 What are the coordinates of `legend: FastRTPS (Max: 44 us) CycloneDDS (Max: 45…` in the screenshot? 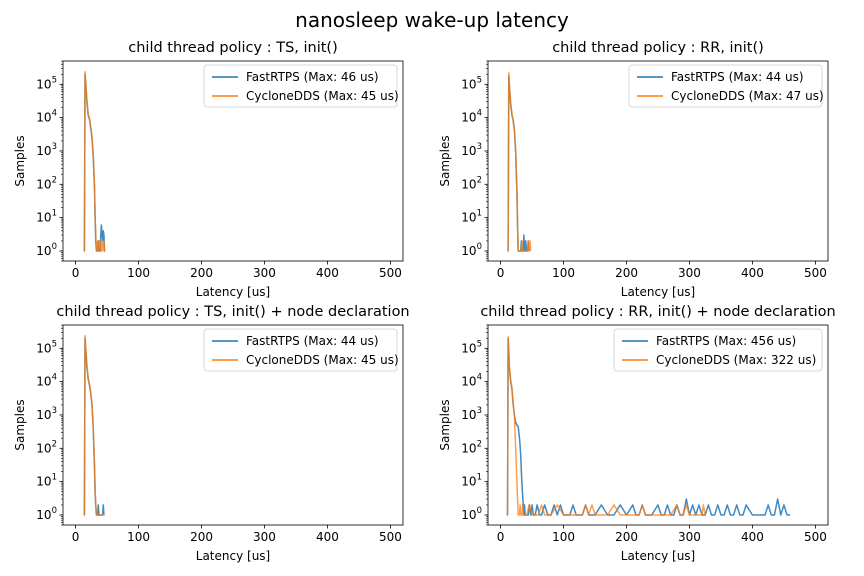 It's located at (301, 350).